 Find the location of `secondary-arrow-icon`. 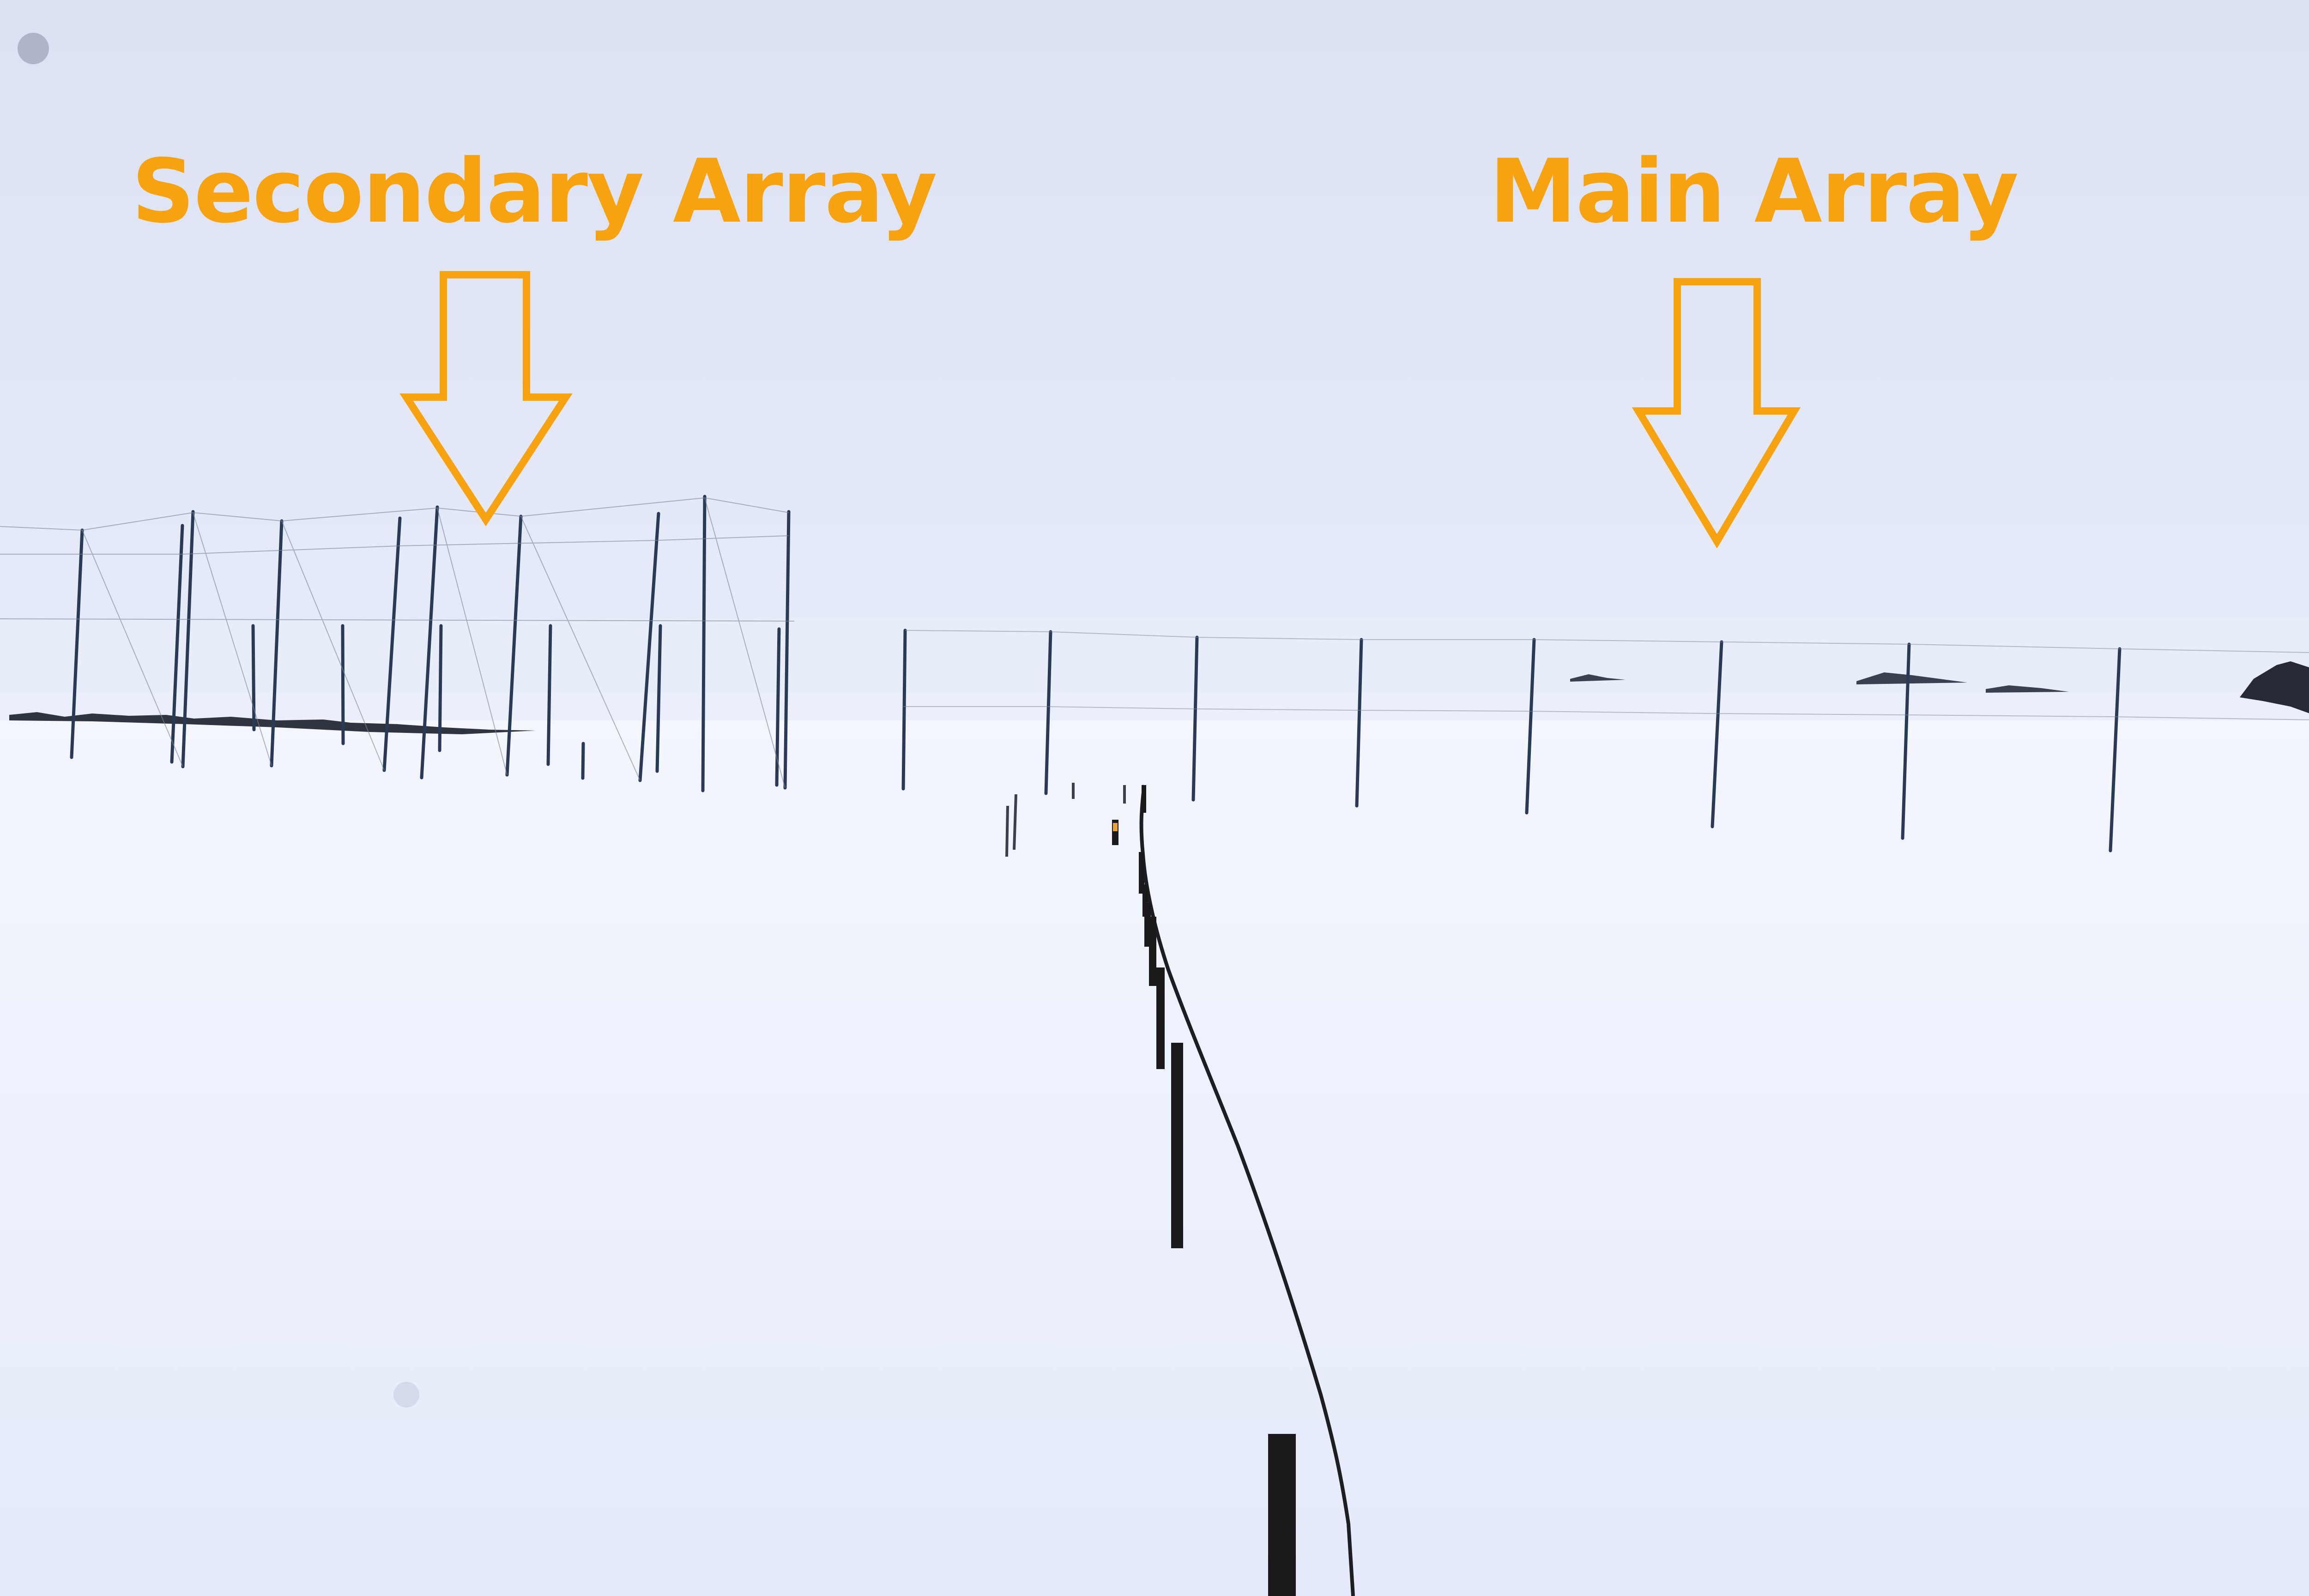

secondary-arrow-icon is located at coordinates (486, 398).